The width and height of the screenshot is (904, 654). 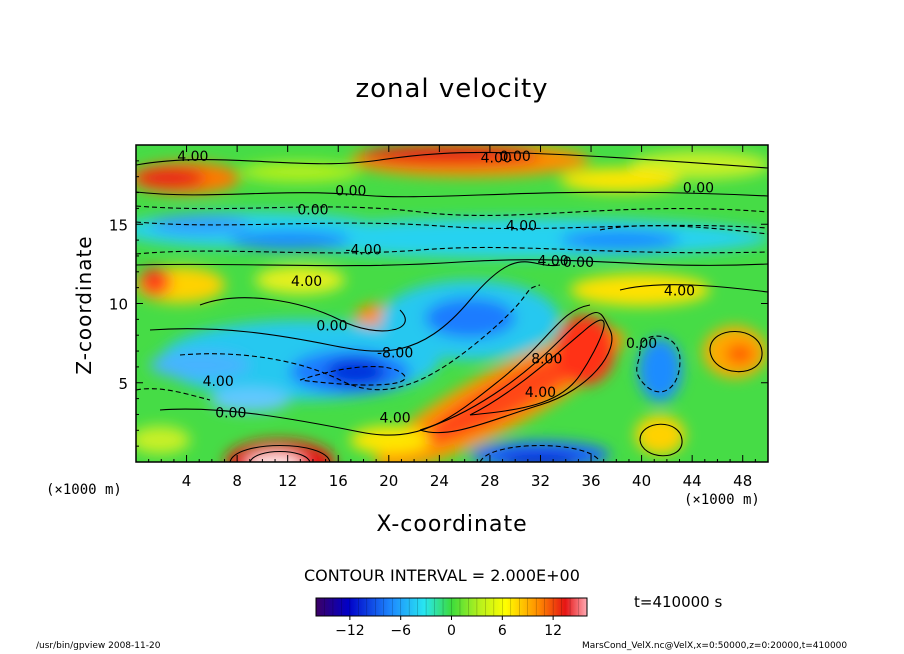 What do you see at coordinates (452, 89) in the screenshot?
I see `chart-title: zonal velocity` at bounding box center [452, 89].